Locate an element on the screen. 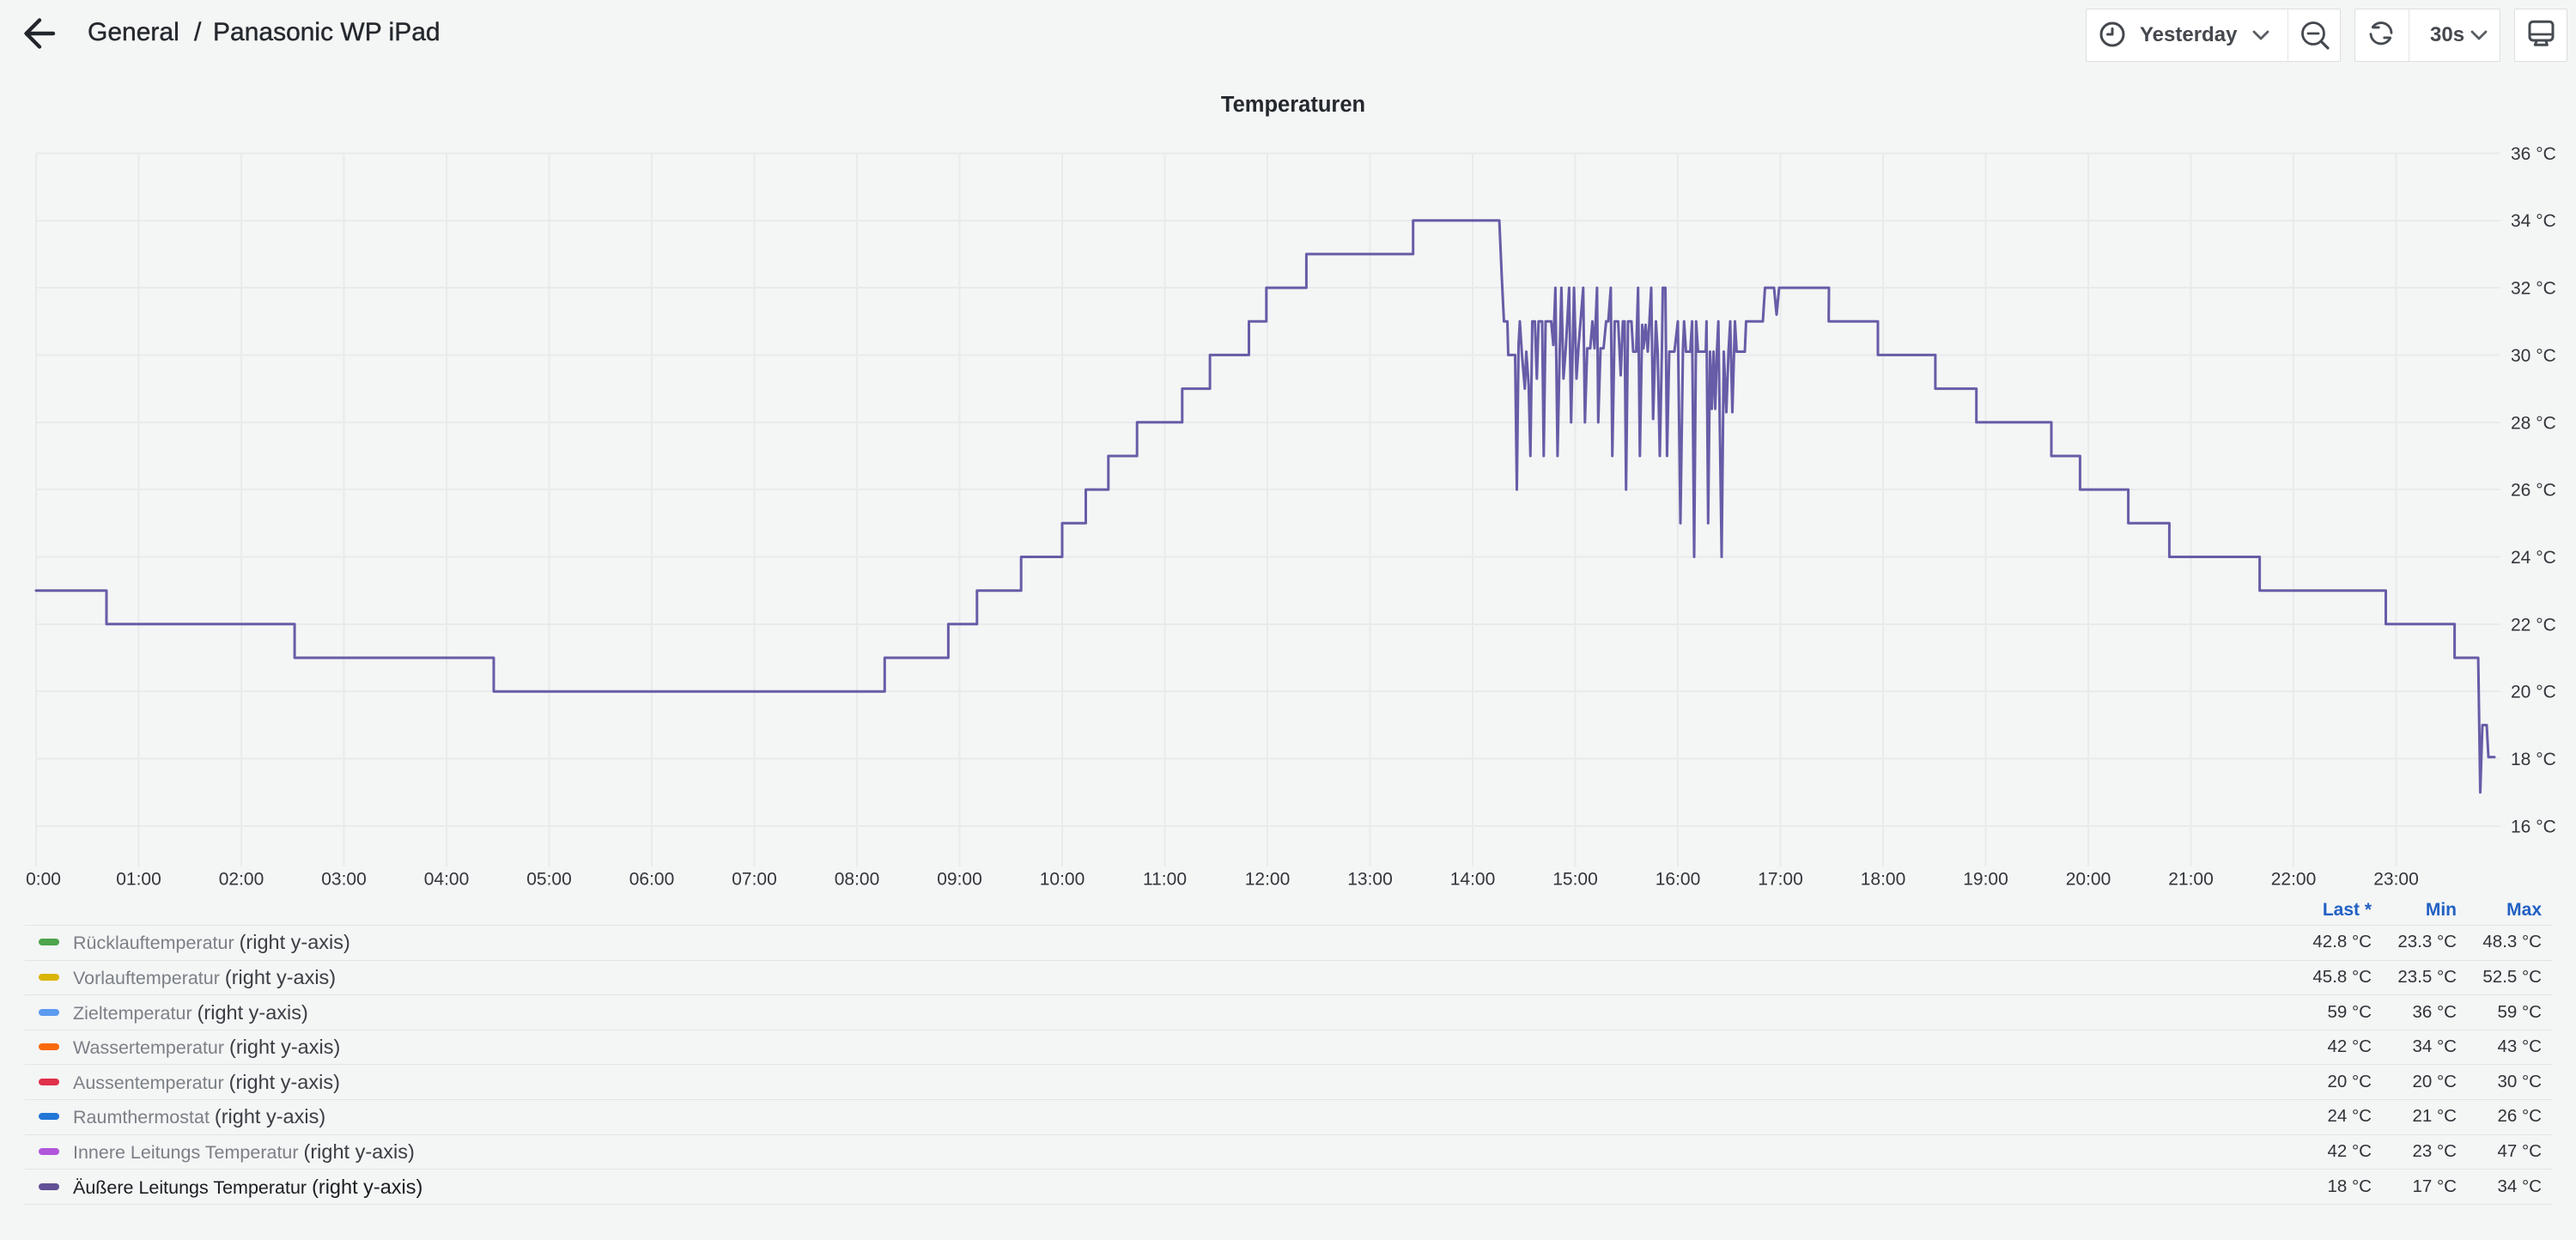 This screenshot has height=1240, width=2576. svg-text: 07:00 is located at coordinates (755, 880).